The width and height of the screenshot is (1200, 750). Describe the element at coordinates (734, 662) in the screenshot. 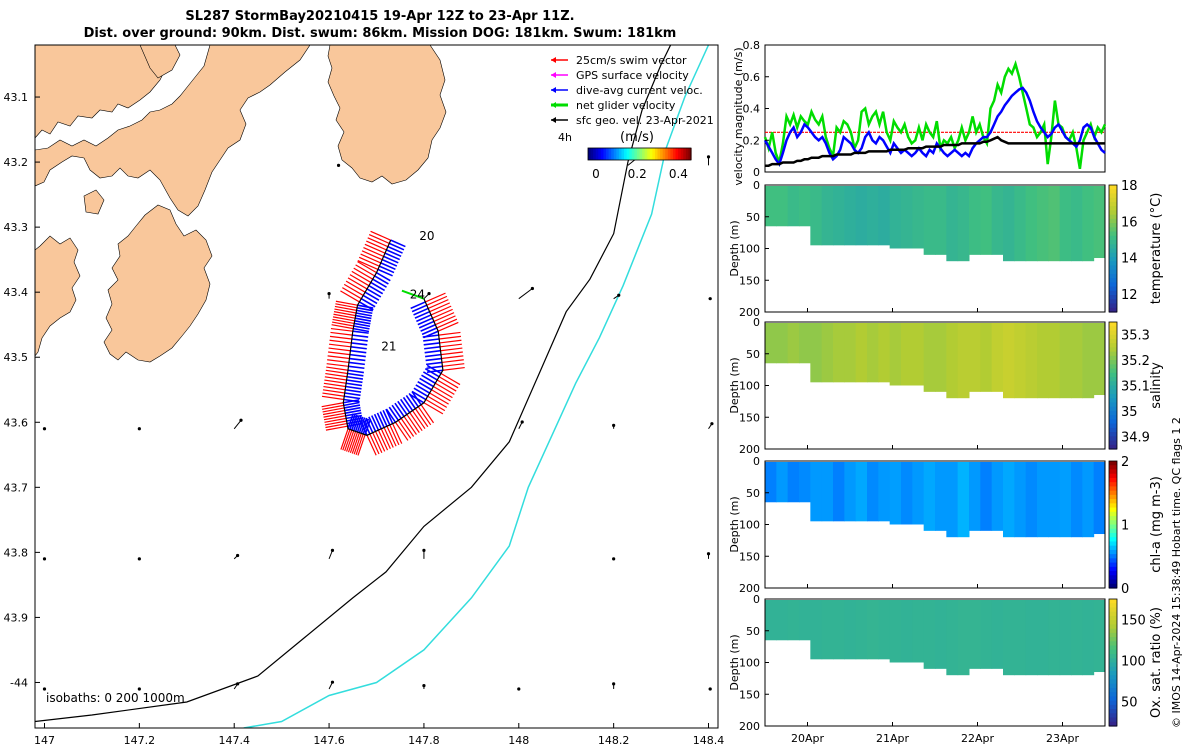

I see `profile-y-label: Depth (m)` at that location.